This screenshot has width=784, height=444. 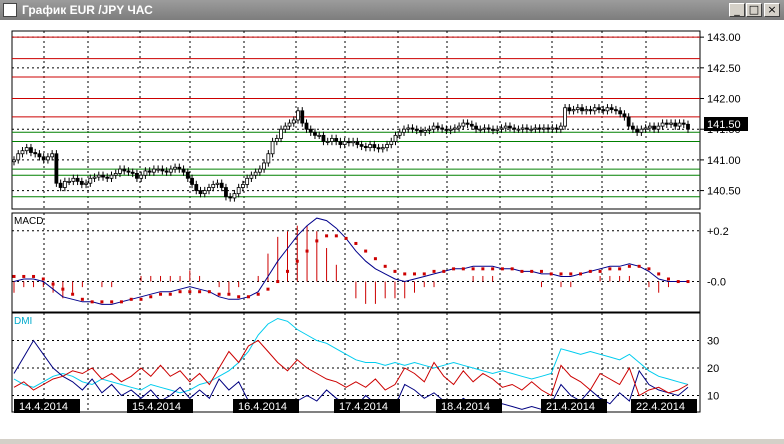 What do you see at coordinates (718, 257) in the screenshot?
I see `macd-axis: +0.2 -0.0` at bounding box center [718, 257].